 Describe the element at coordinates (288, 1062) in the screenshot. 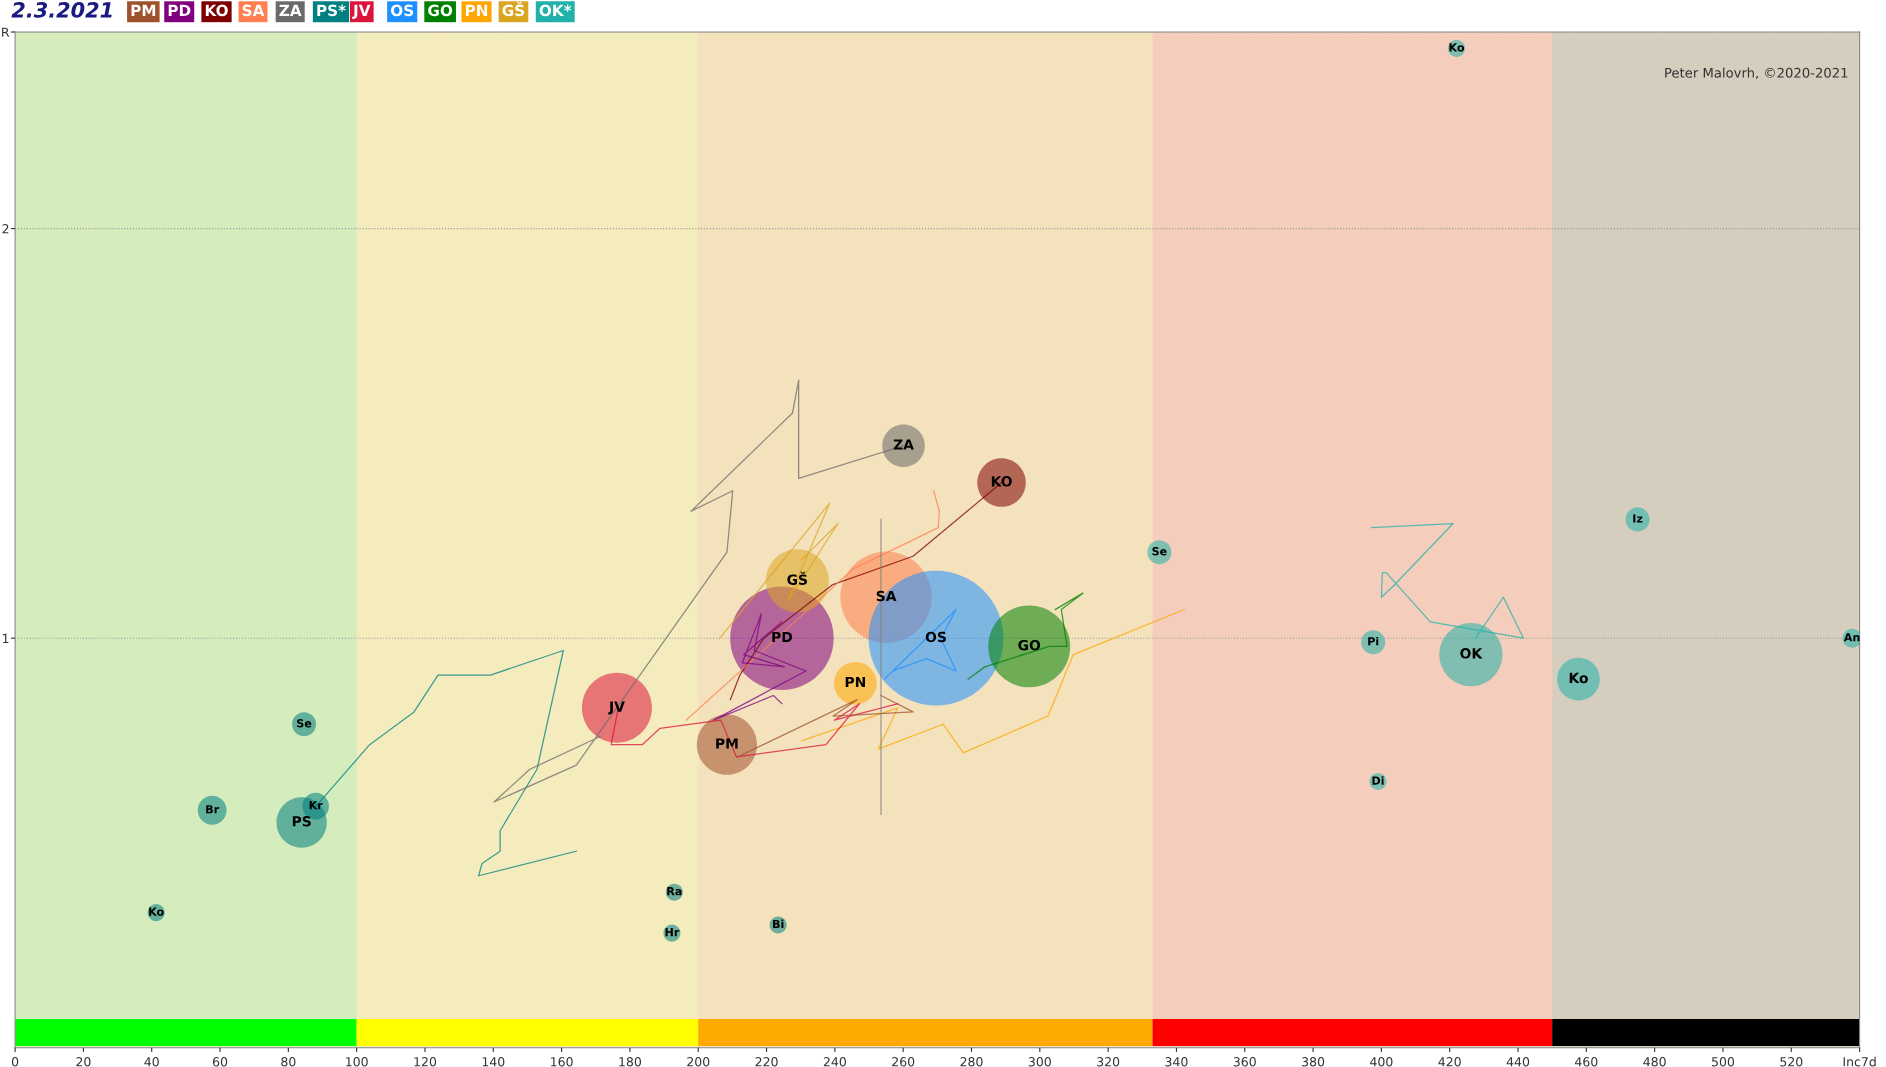

I see `x-tick-label: 80` at that location.